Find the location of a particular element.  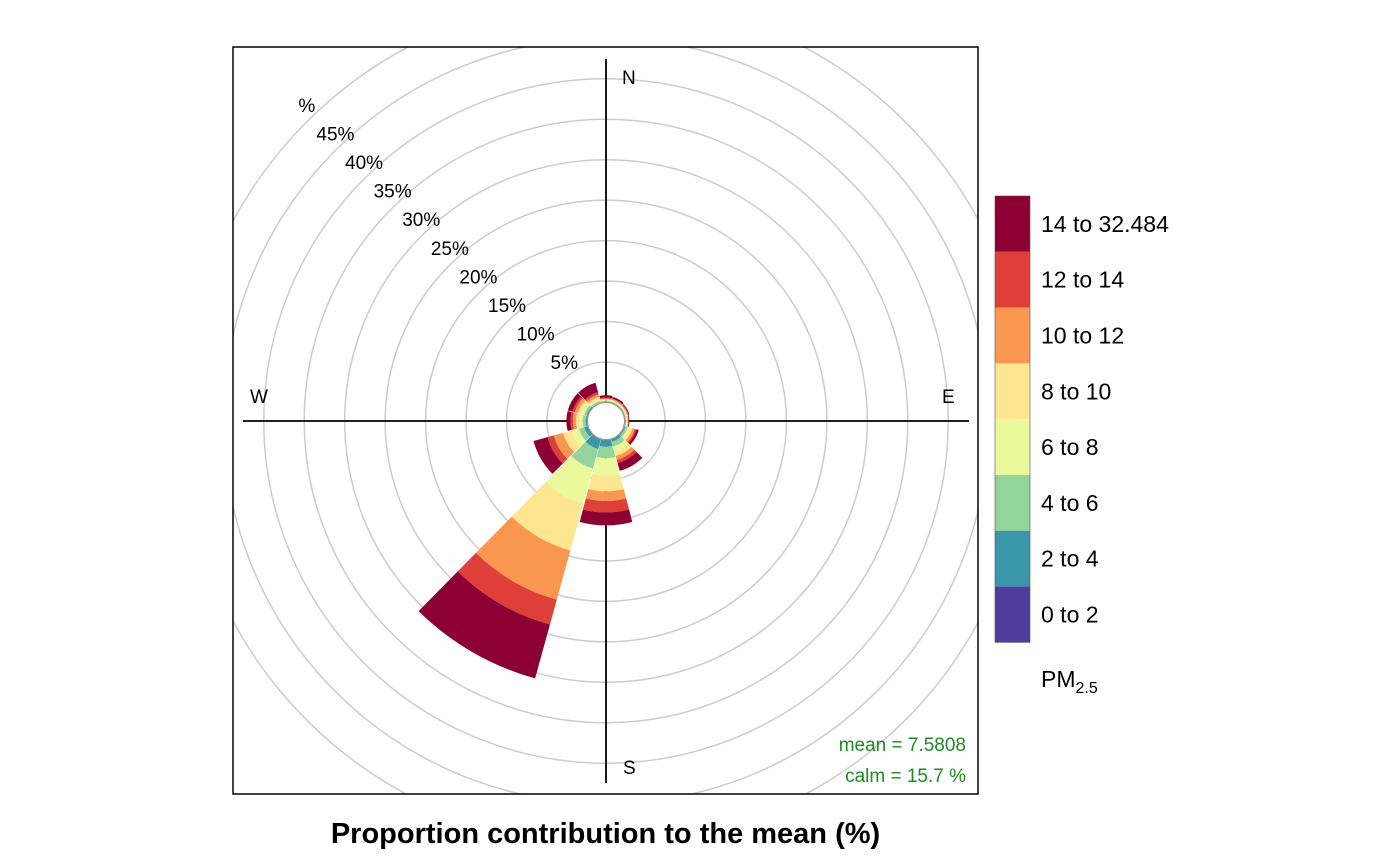

ring-label: 40% is located at coordinates (364, 163).